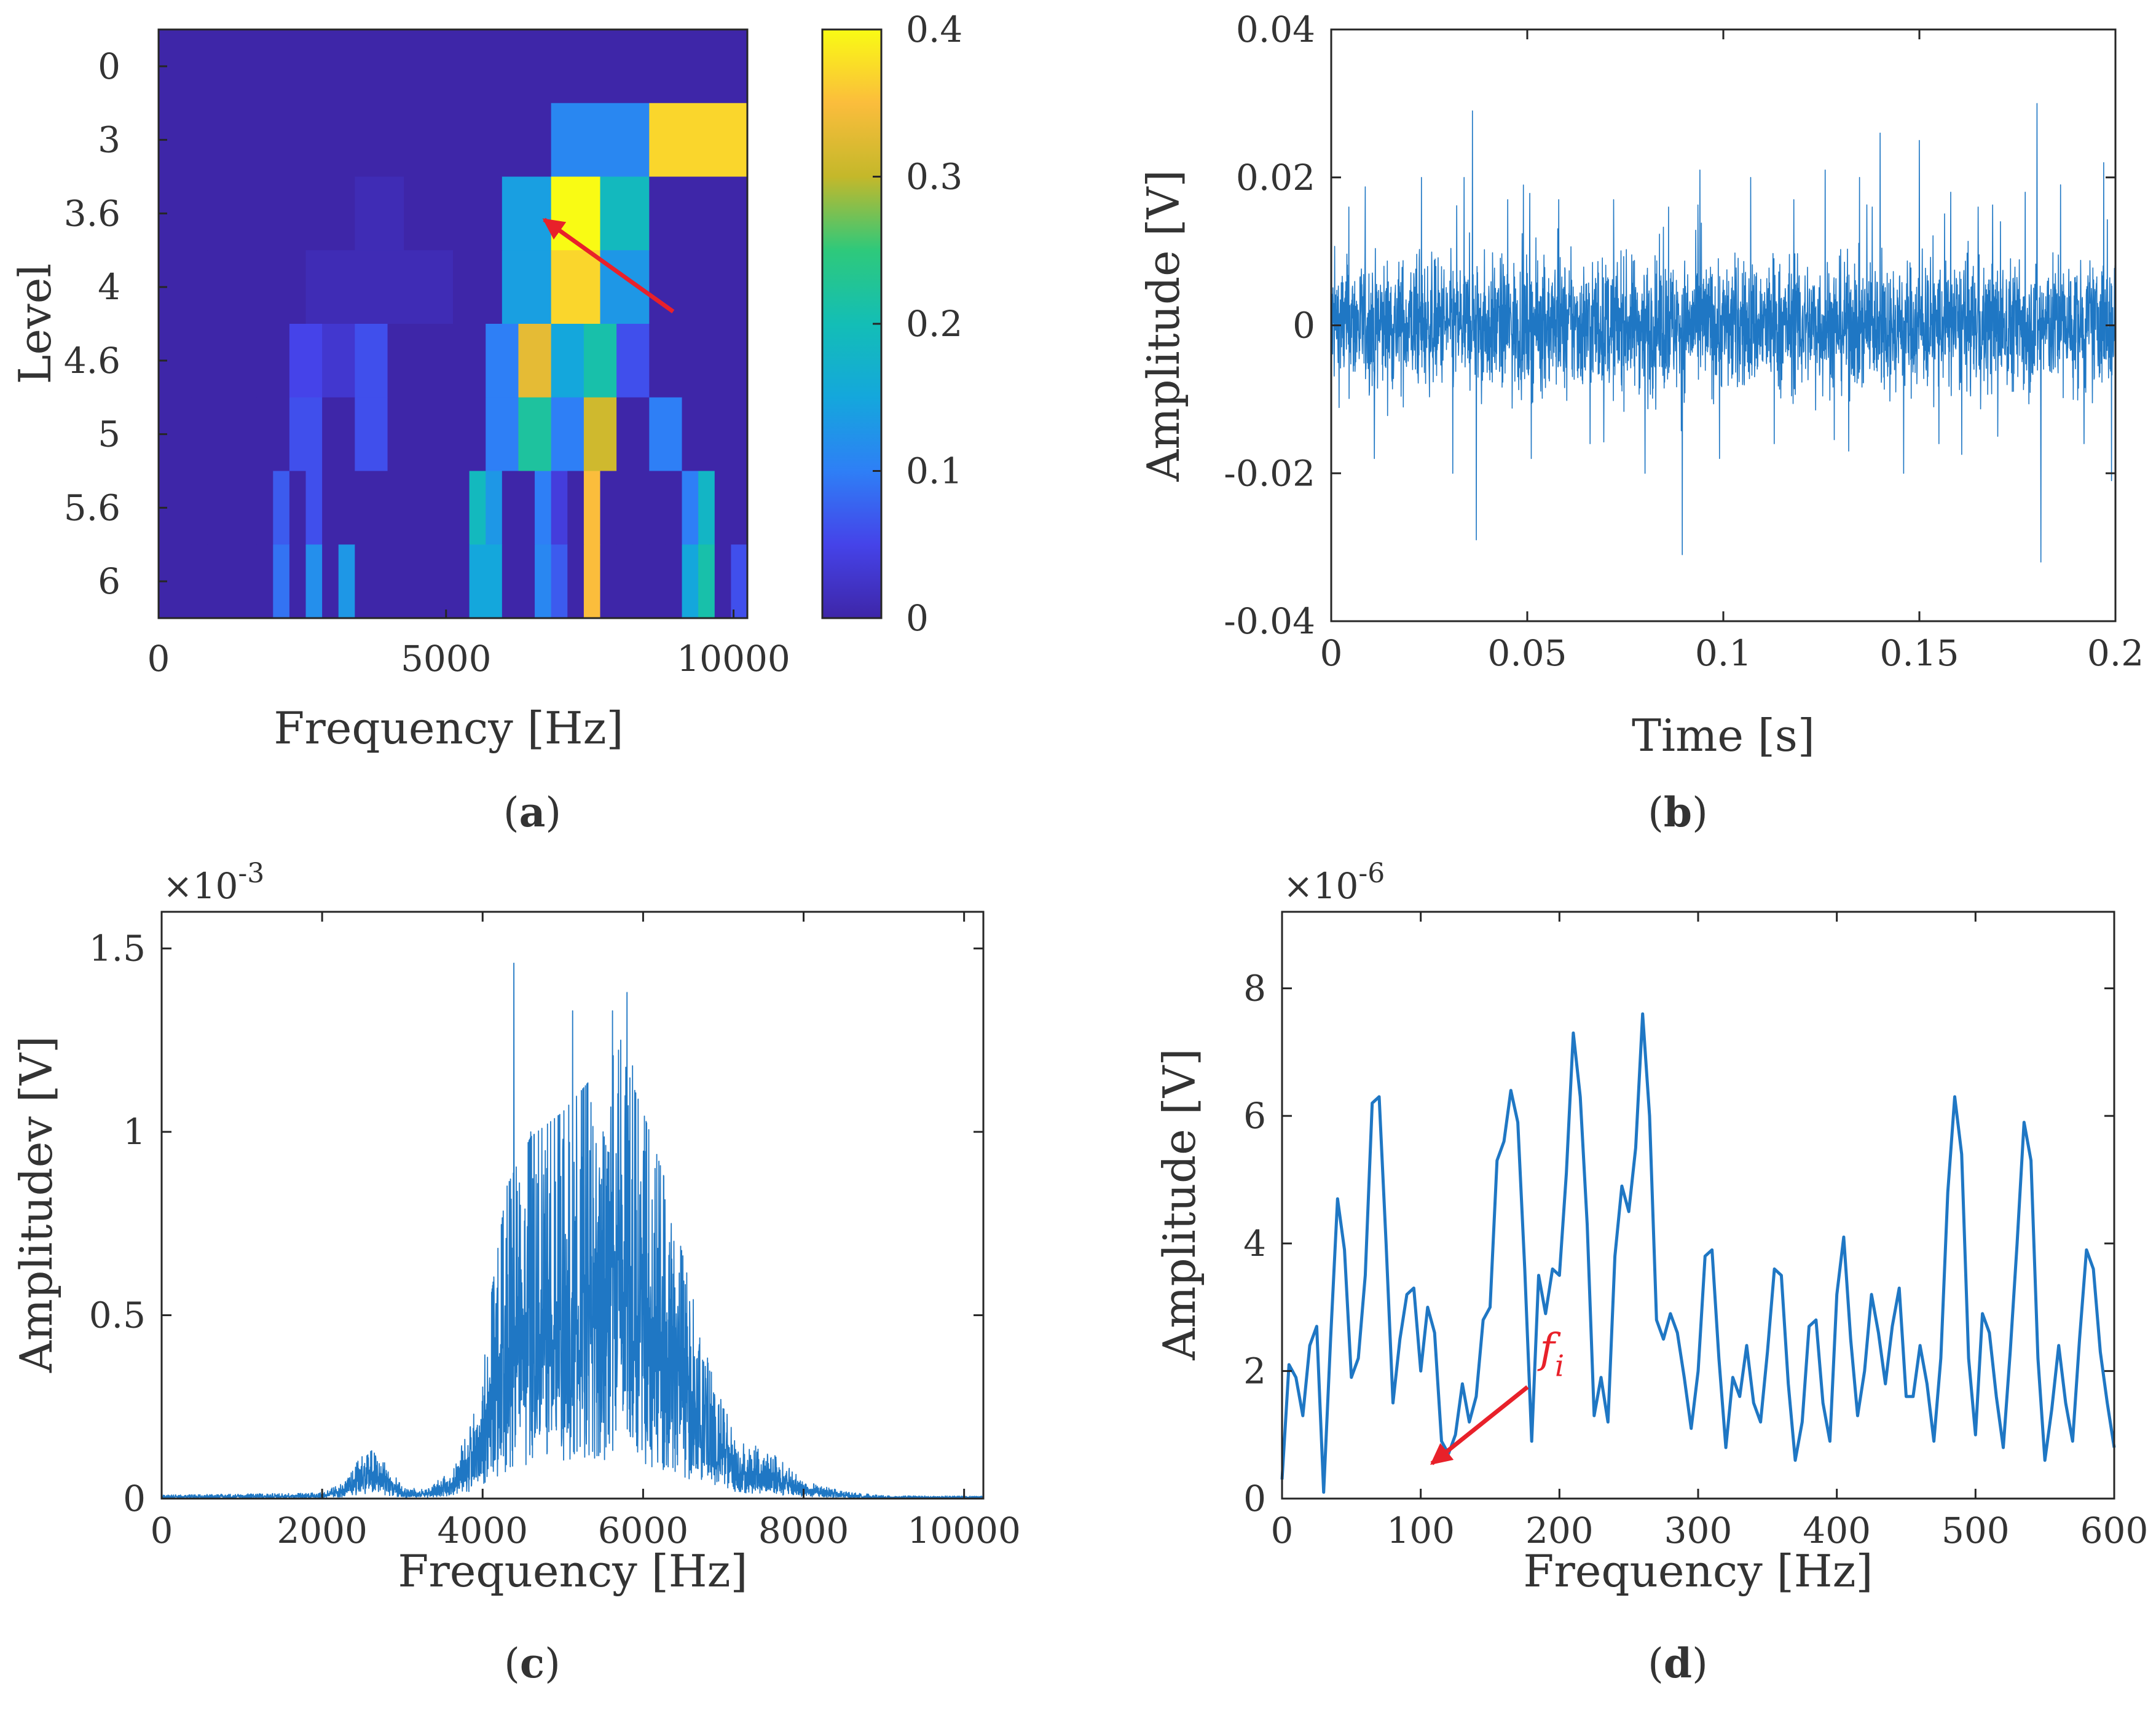  I want to click on low-freq-xlabel: Frequency [Hz], so click(1698, 1571).